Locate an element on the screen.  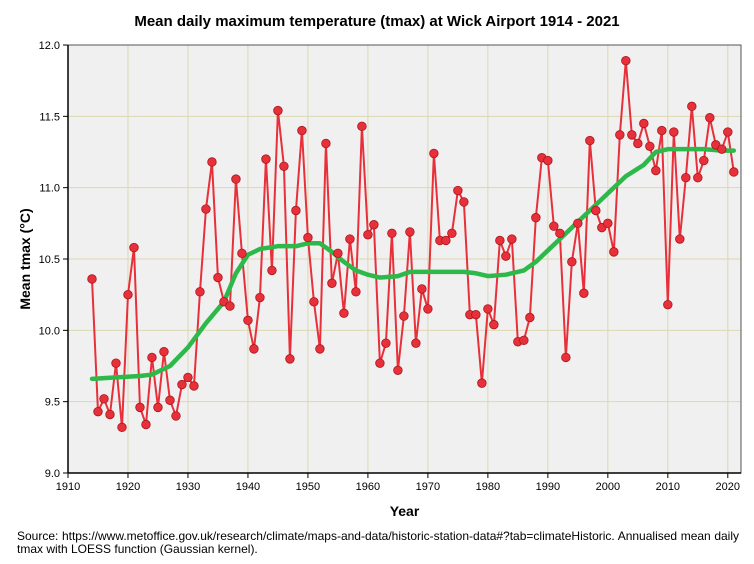
x-tick-label: 1930 is located at coordinates (188, 487).